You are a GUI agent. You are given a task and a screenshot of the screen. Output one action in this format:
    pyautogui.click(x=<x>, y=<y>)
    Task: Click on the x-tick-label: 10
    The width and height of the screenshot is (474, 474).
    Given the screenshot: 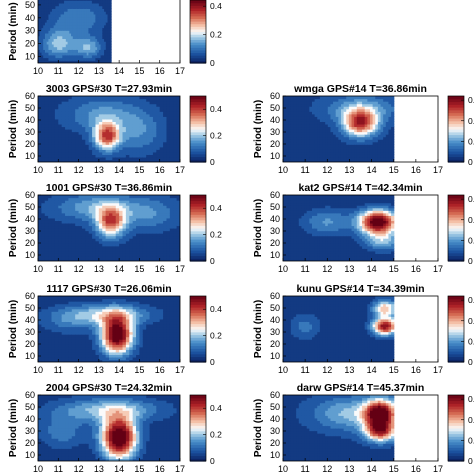 What is the action you would take?
    pyautogui.click(x=38, y=370)
    